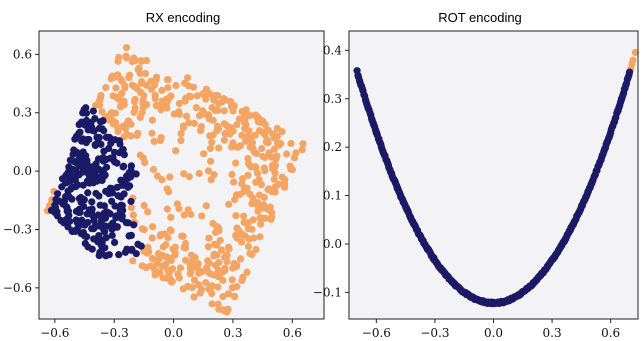 Image resolution: width=642 pixels, height=341 pixels. What do you see at coordinates (327, 292) in the screenshot?
I see `rot-y-tick-label: −0.1` at bounding box center [327, 292].